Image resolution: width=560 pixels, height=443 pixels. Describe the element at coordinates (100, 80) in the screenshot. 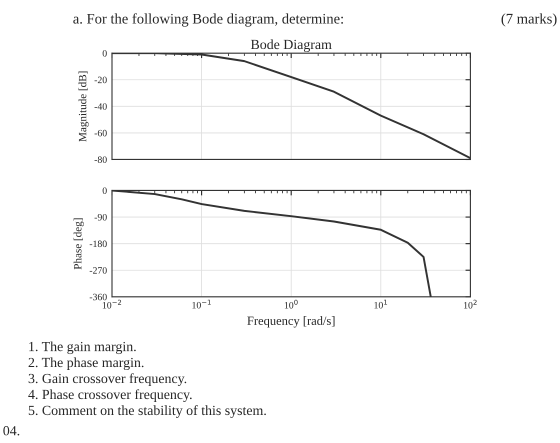

I see `y-tick-label: -20` at that location.